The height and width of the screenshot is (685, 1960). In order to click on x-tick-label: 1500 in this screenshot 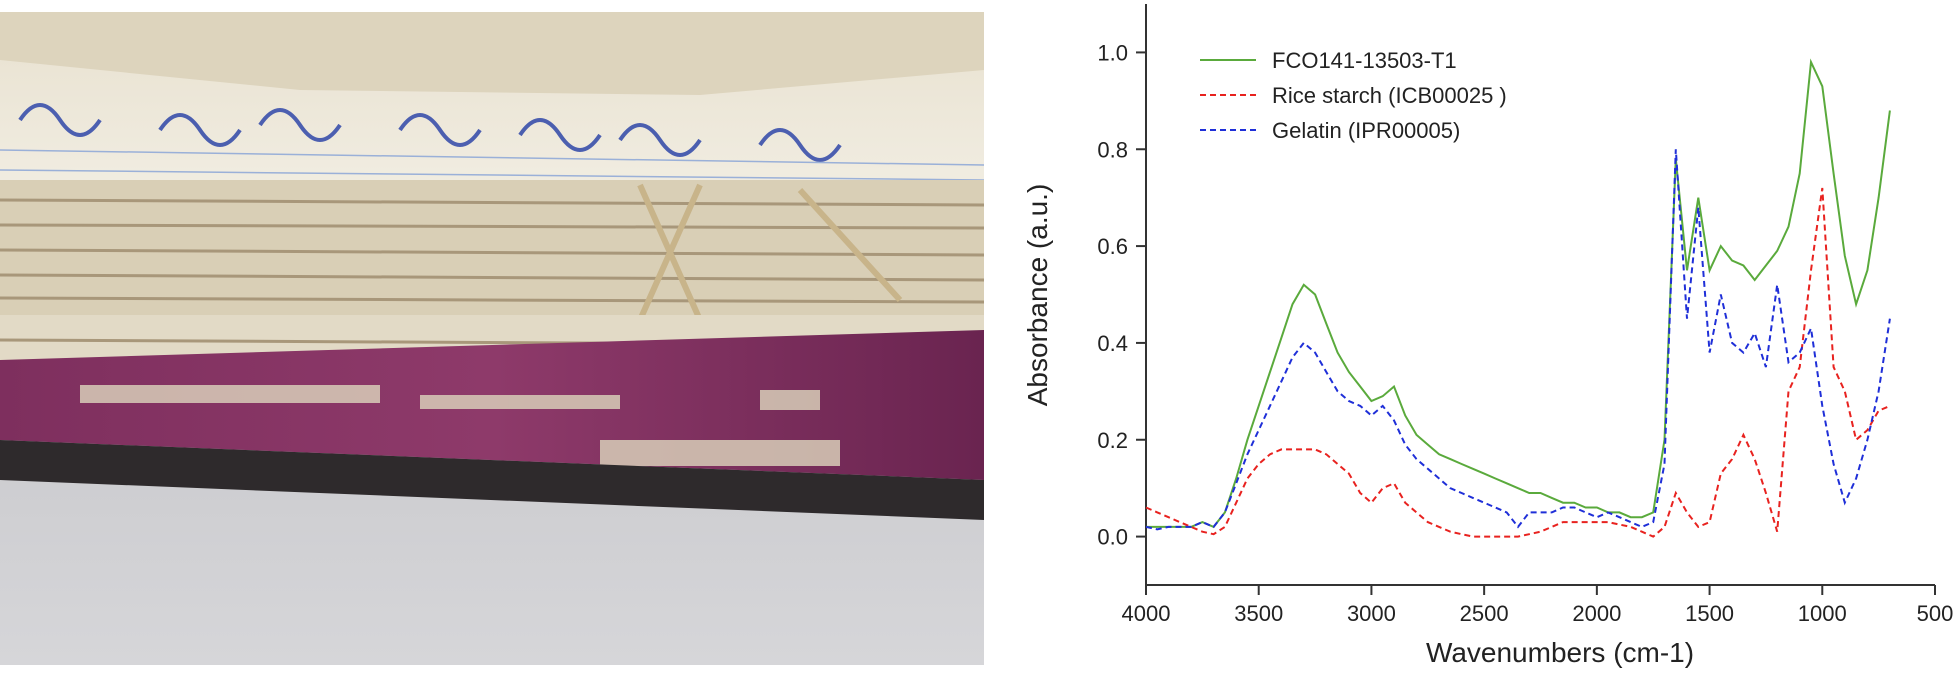, I will do `click(1709, 613)`.